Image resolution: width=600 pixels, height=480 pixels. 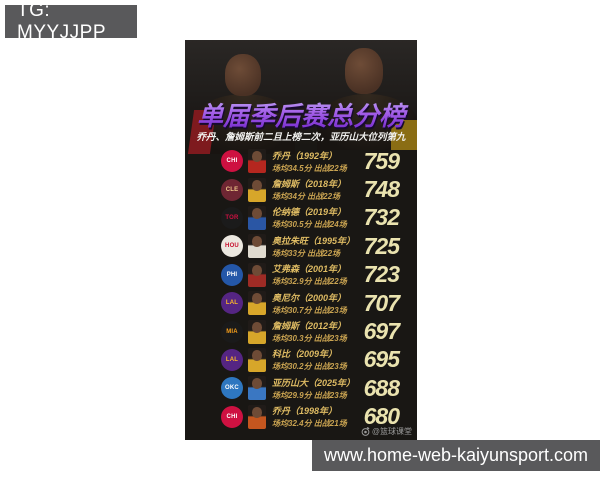 I want to click on site-url-label: www.home-web-kaiyunsport.com, so click(x=456, y=455).